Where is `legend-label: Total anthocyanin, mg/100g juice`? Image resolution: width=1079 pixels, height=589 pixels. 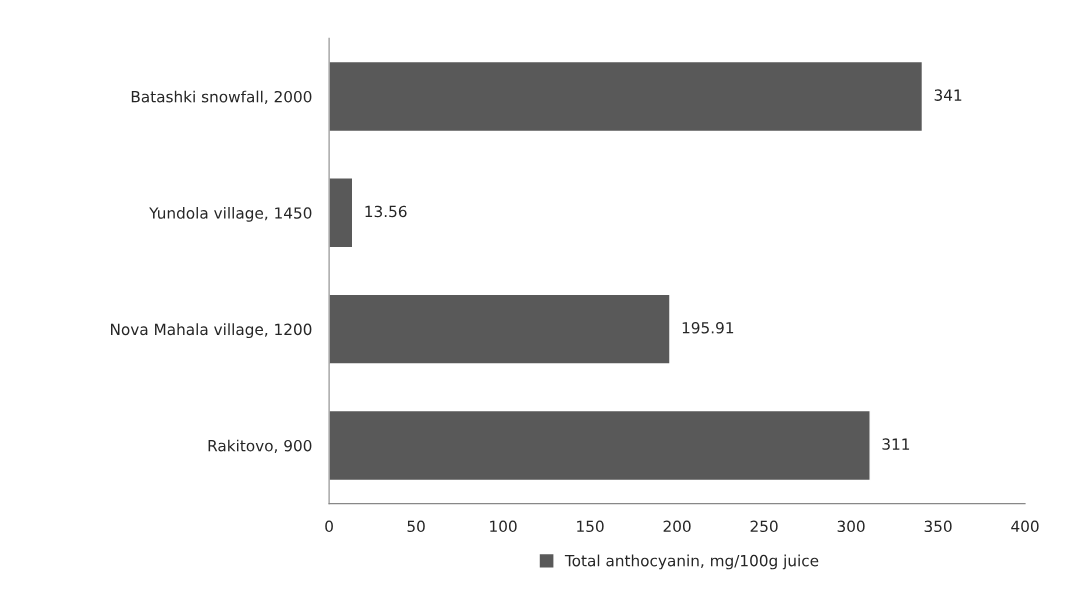 legend-label: Total anthocyanin, mg/100g juice is located at coordinates (691, 562).